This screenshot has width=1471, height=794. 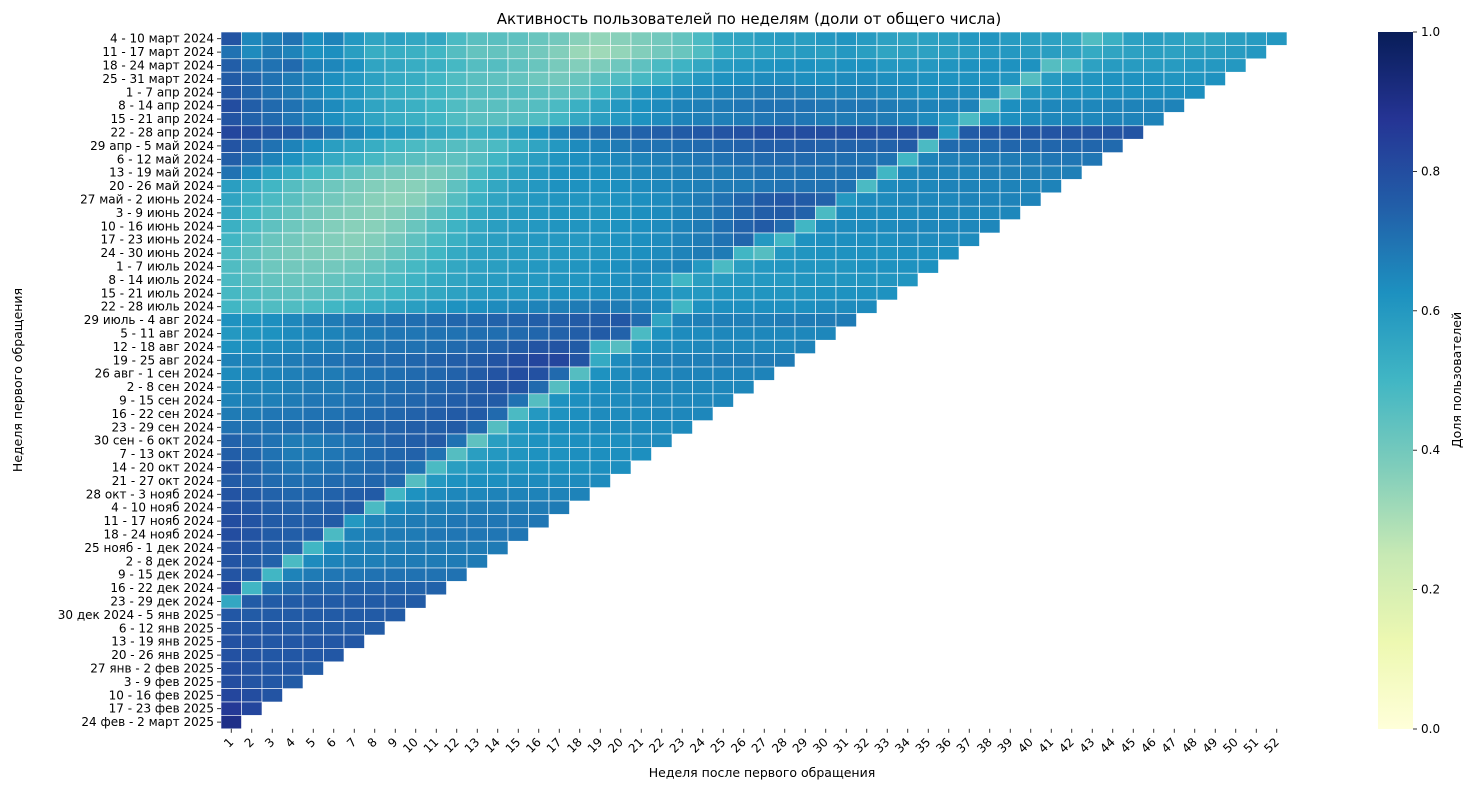 What do you see at coordinates (1107, 745) in the screenshot?
I see `x-tick-label: 44` at bounding box center [1107, 745].